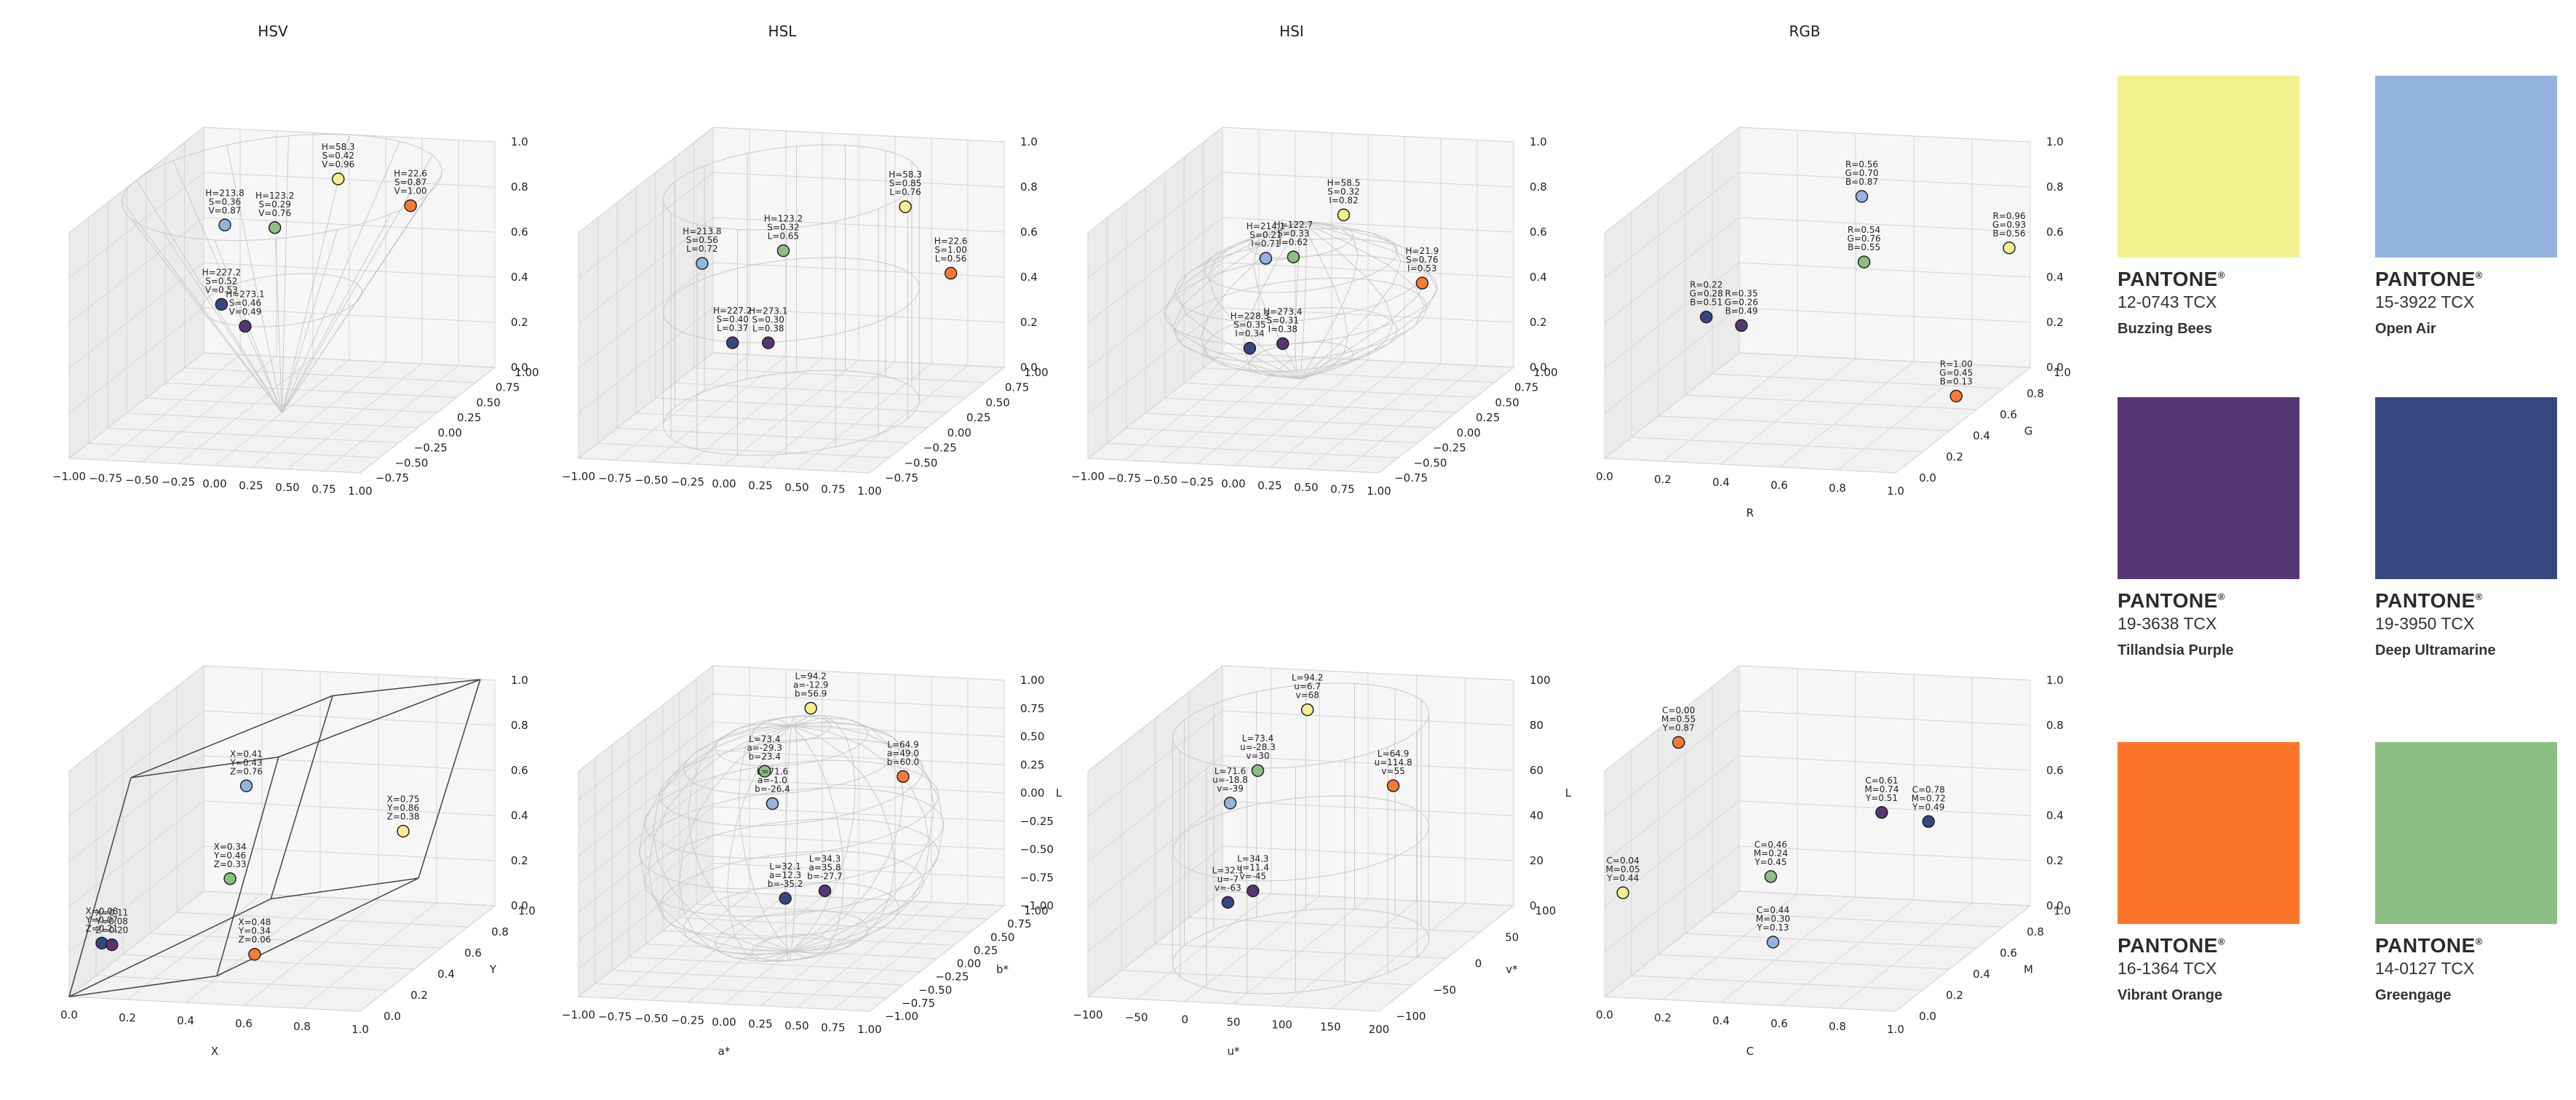 Image resolution: width=2576 pixels, height=1100 pixels. Describe the element at coordinates (101, 911) in the screenshot. I see `data-label: X=0.08` at that location.